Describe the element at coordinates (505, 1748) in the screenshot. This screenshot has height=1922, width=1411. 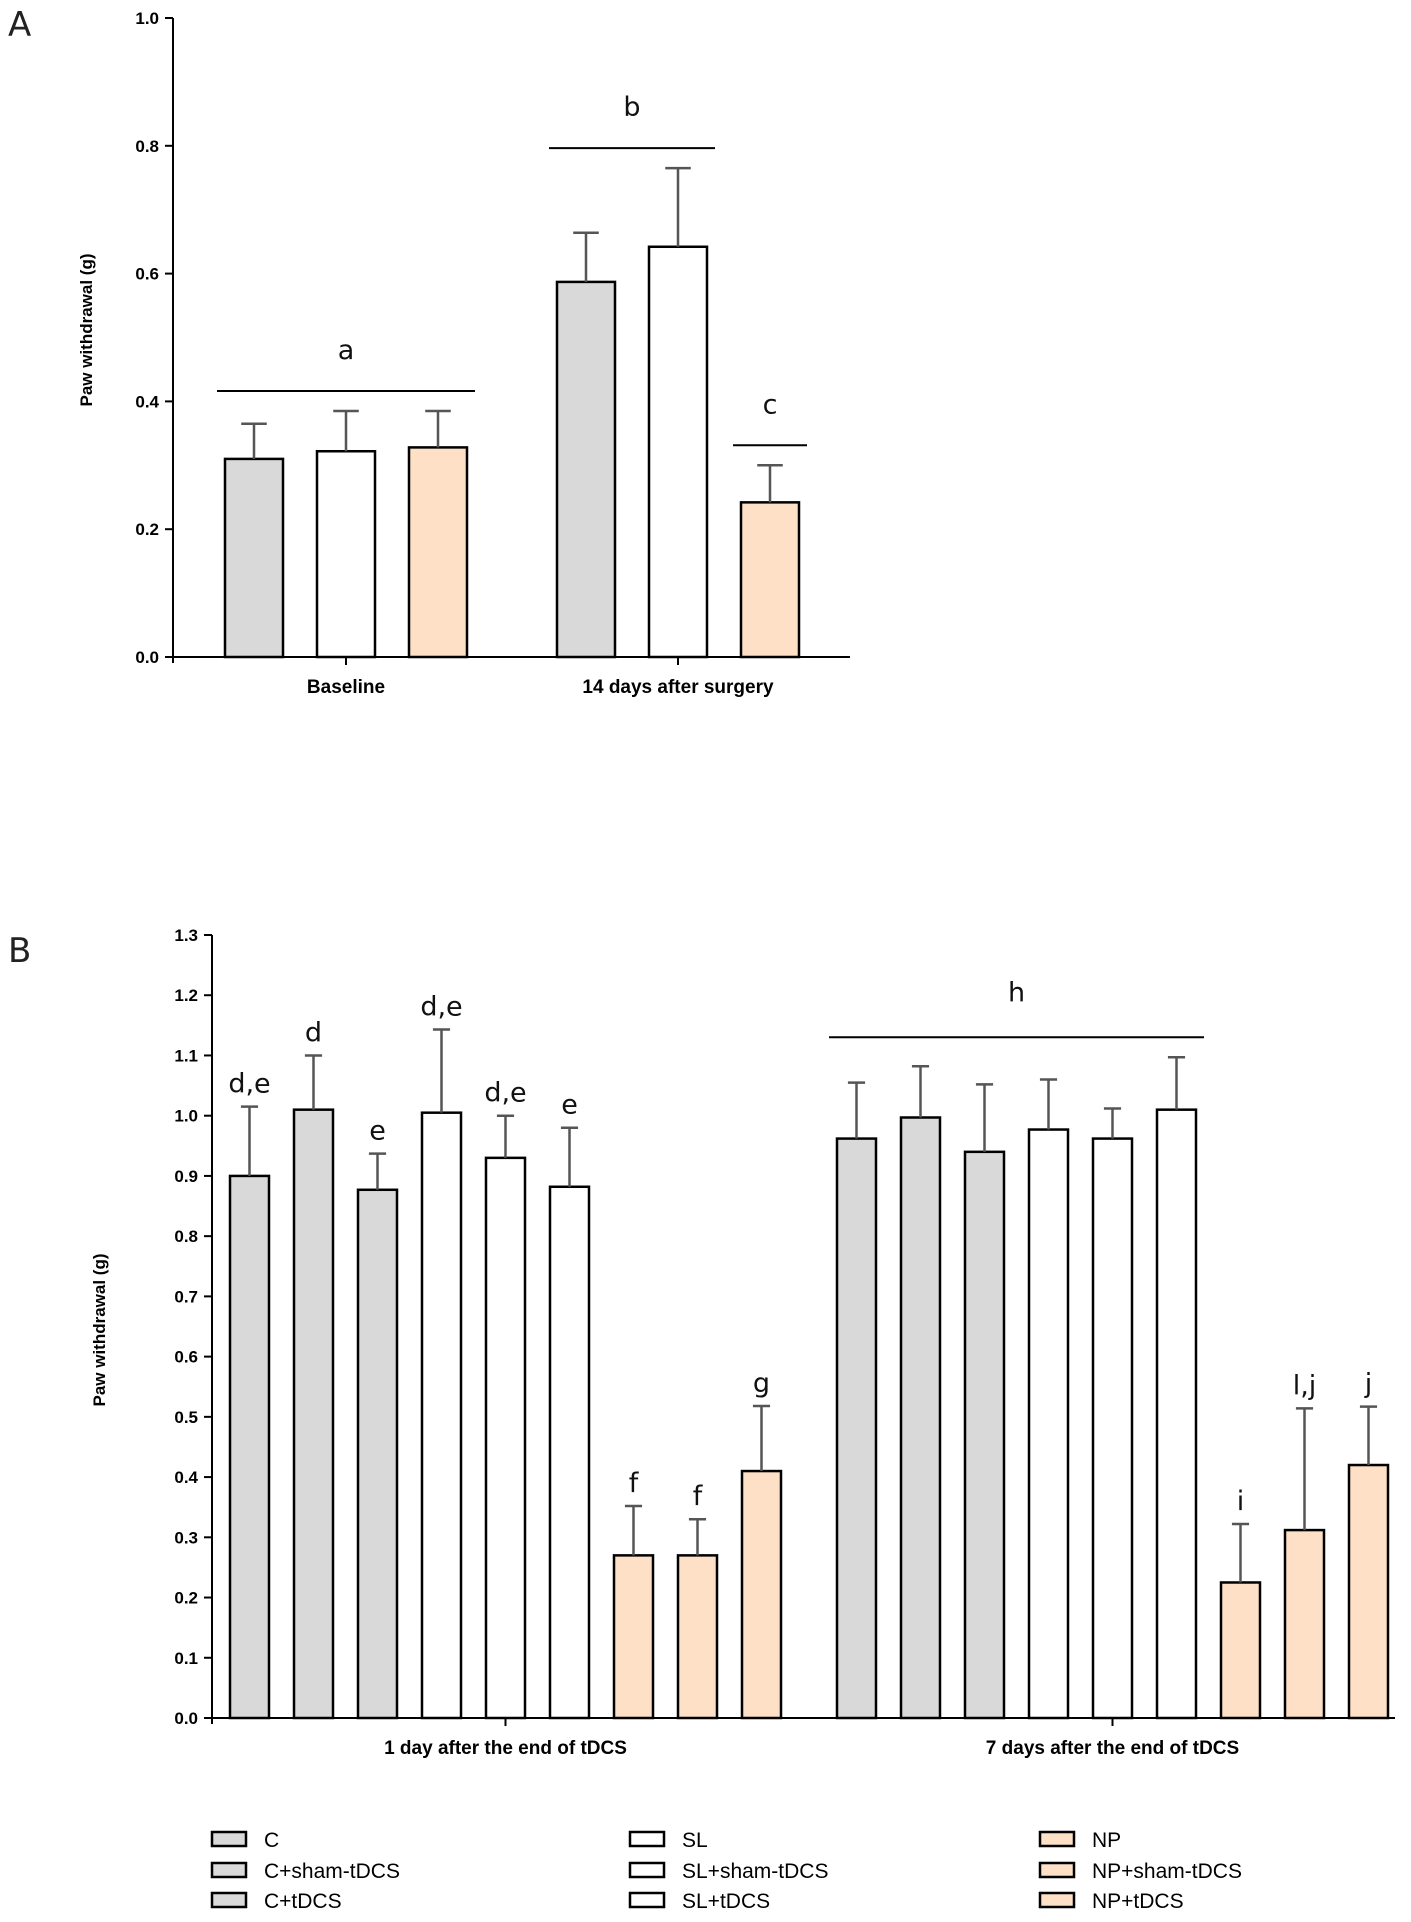
I see `panel-b-category-label: 1 day after the end of tDCS` at that location.